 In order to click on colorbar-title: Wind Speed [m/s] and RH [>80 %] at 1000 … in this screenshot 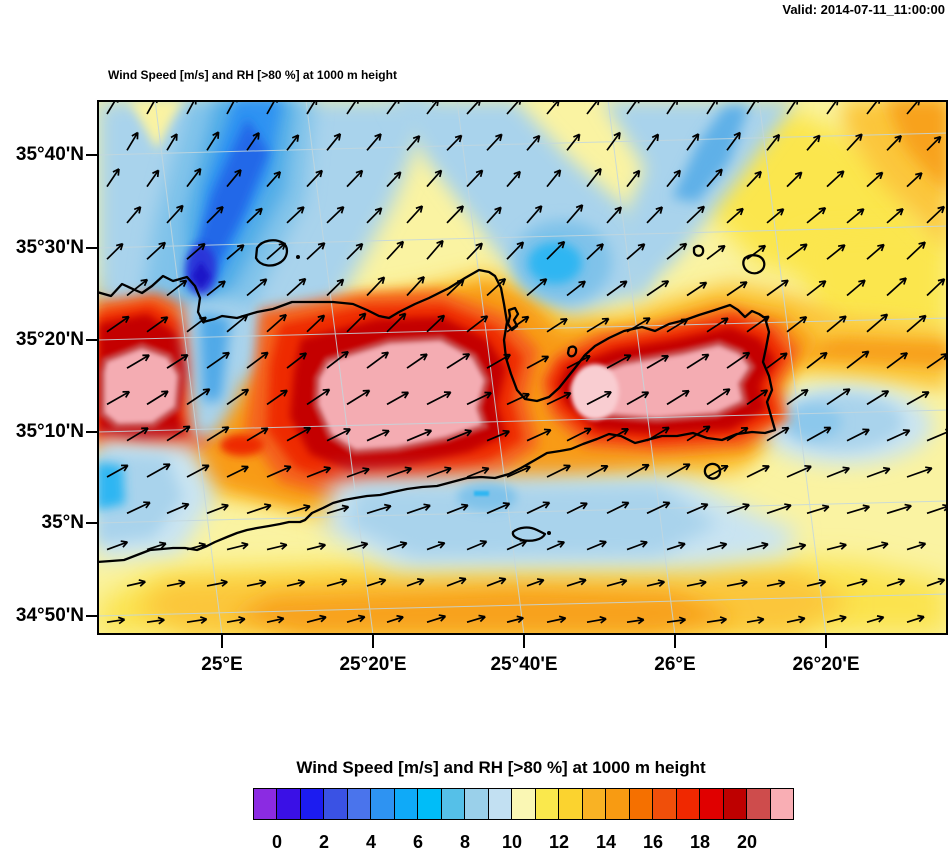, I will do `click(501, 767)`.